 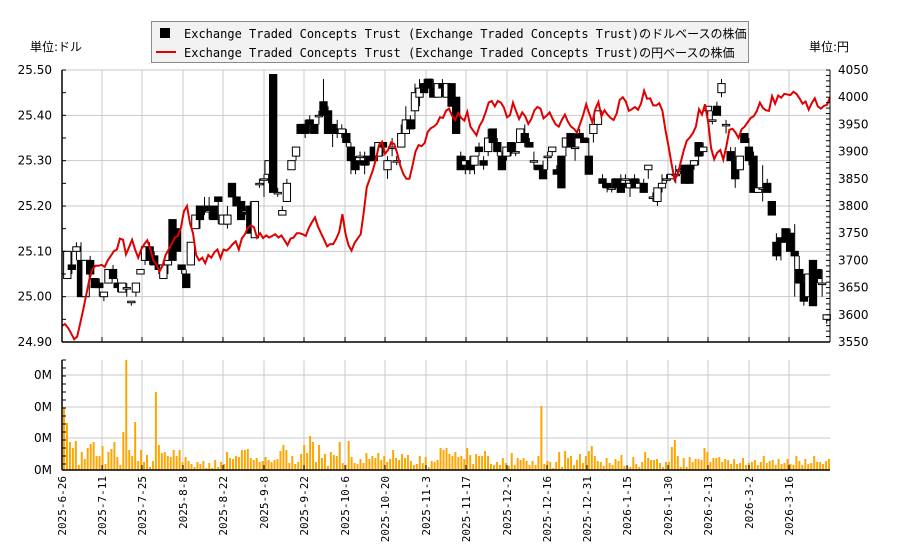 What do you see at coordinates (35, 251) in the screenshot?
I see `svg-text: 25.10` at bounding box center [35, 251].